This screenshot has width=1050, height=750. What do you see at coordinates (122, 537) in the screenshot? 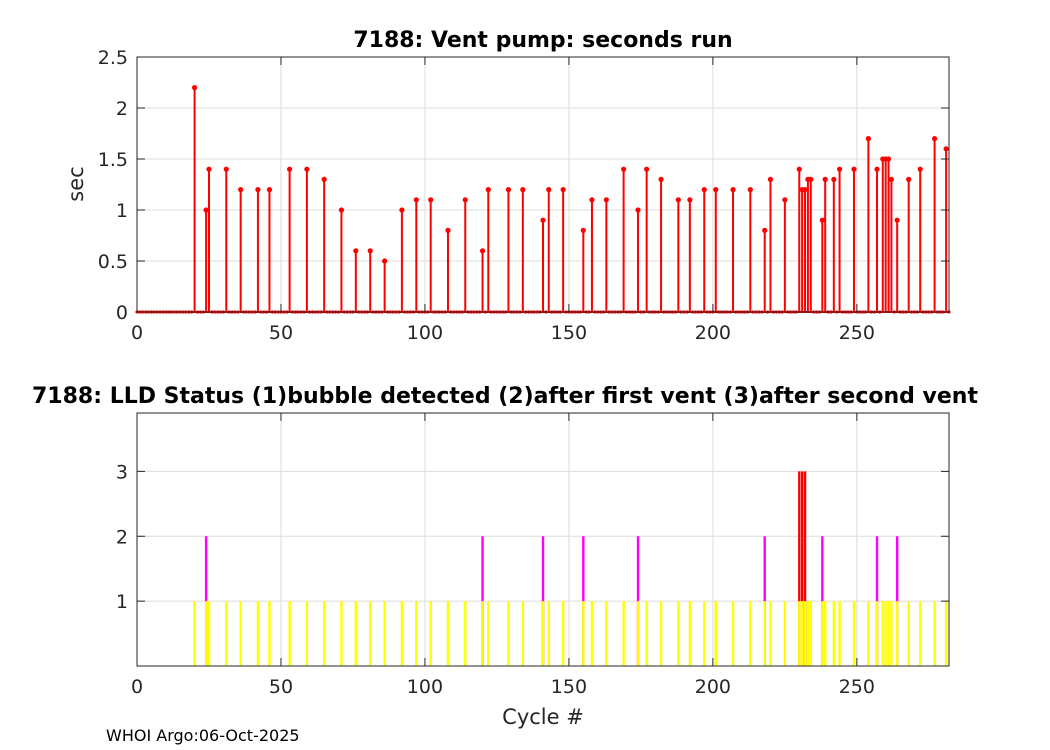
I see `lld-status-ytick-label: 2` at bounding box center [122, 537].